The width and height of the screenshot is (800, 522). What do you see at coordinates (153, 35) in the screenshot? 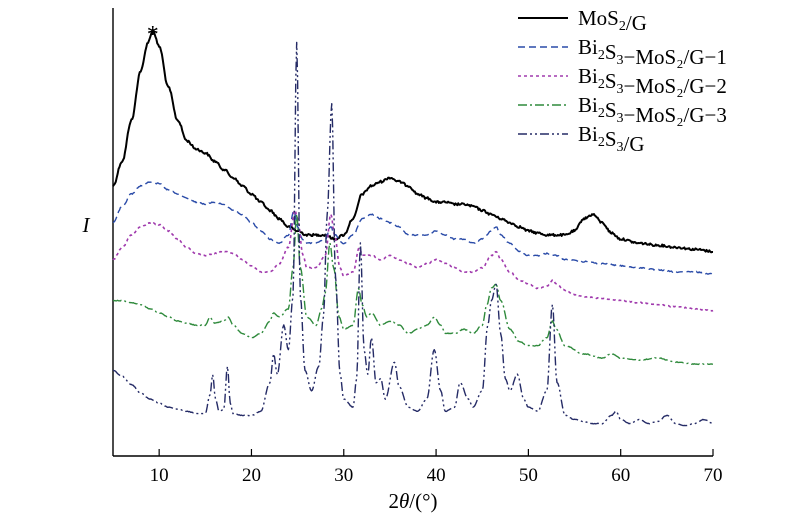
I see `peak-annotation: *` at bounding box center [153, 35].